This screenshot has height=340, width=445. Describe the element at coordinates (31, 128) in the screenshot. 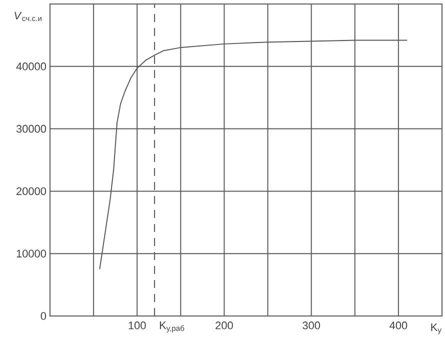

I see `y-tick-label: 30000` at that location.